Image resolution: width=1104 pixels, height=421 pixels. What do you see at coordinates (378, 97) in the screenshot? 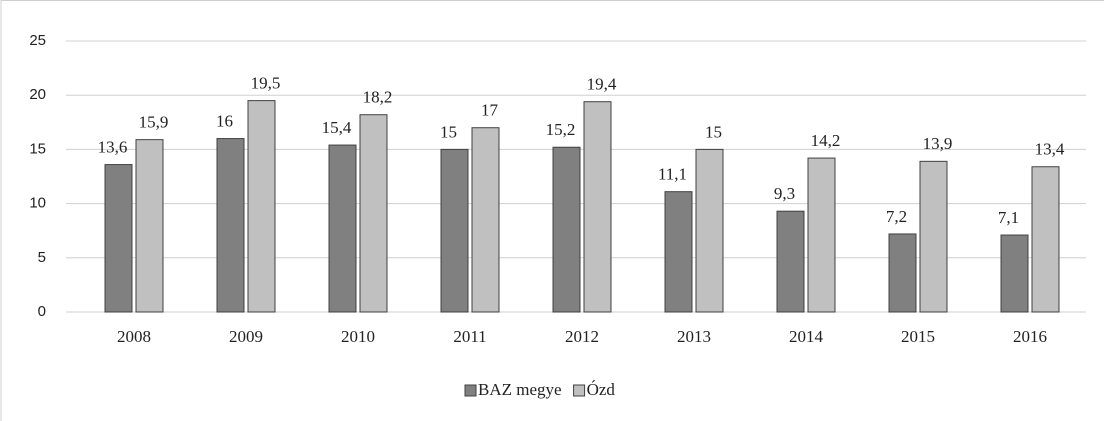
I see `data-label: 18,2` at bounding box center [378, 97].